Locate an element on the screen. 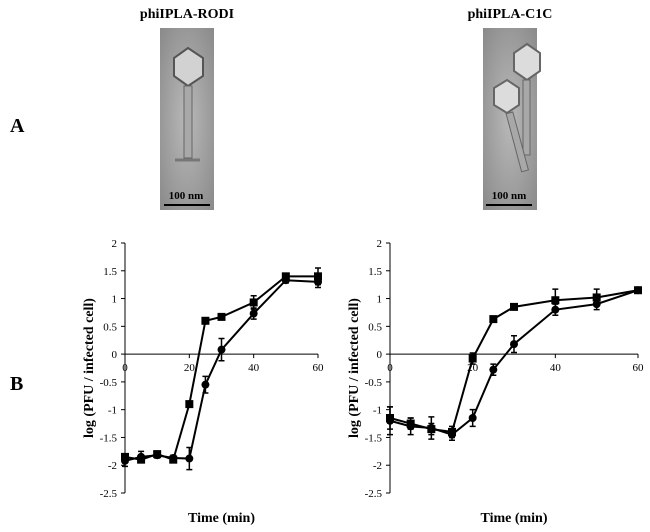  micrograph-title: phiIPLA-RODI is located at coordinates (187, 14).